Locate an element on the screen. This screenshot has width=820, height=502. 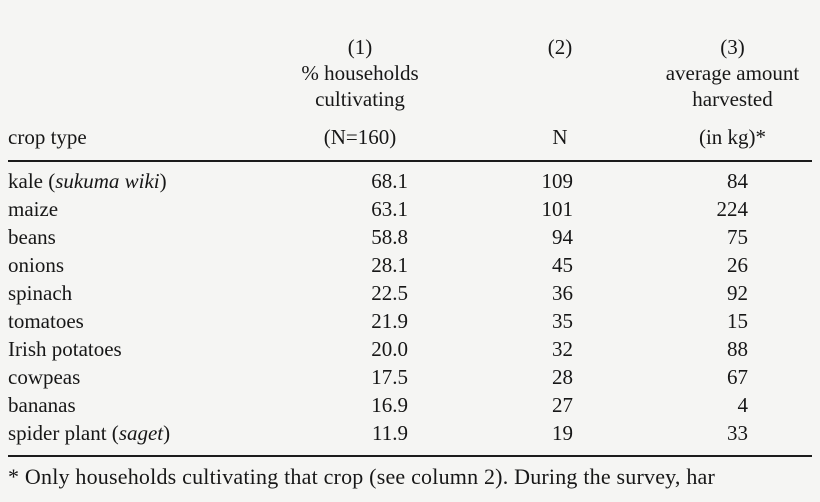
cell-crop-name: maize is located at coordinates (33, 209).